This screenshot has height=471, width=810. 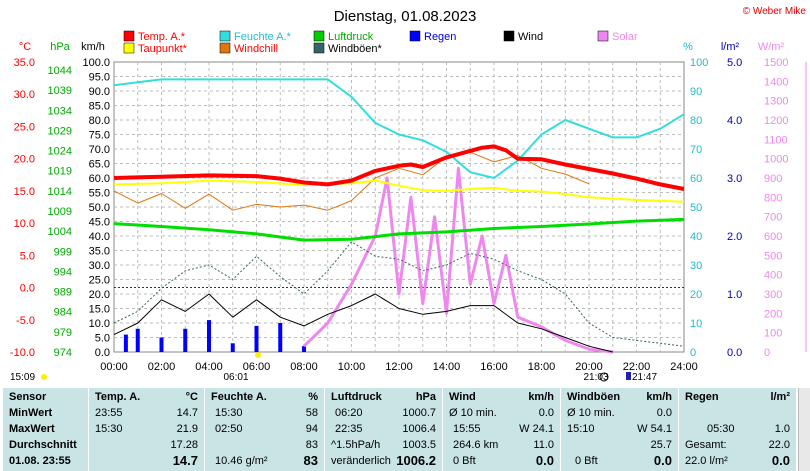 What do you see at coordinates (162, 37) in the screenshot?
I see `legend-label: Temp. A.*` at bounding box center [162, 37].